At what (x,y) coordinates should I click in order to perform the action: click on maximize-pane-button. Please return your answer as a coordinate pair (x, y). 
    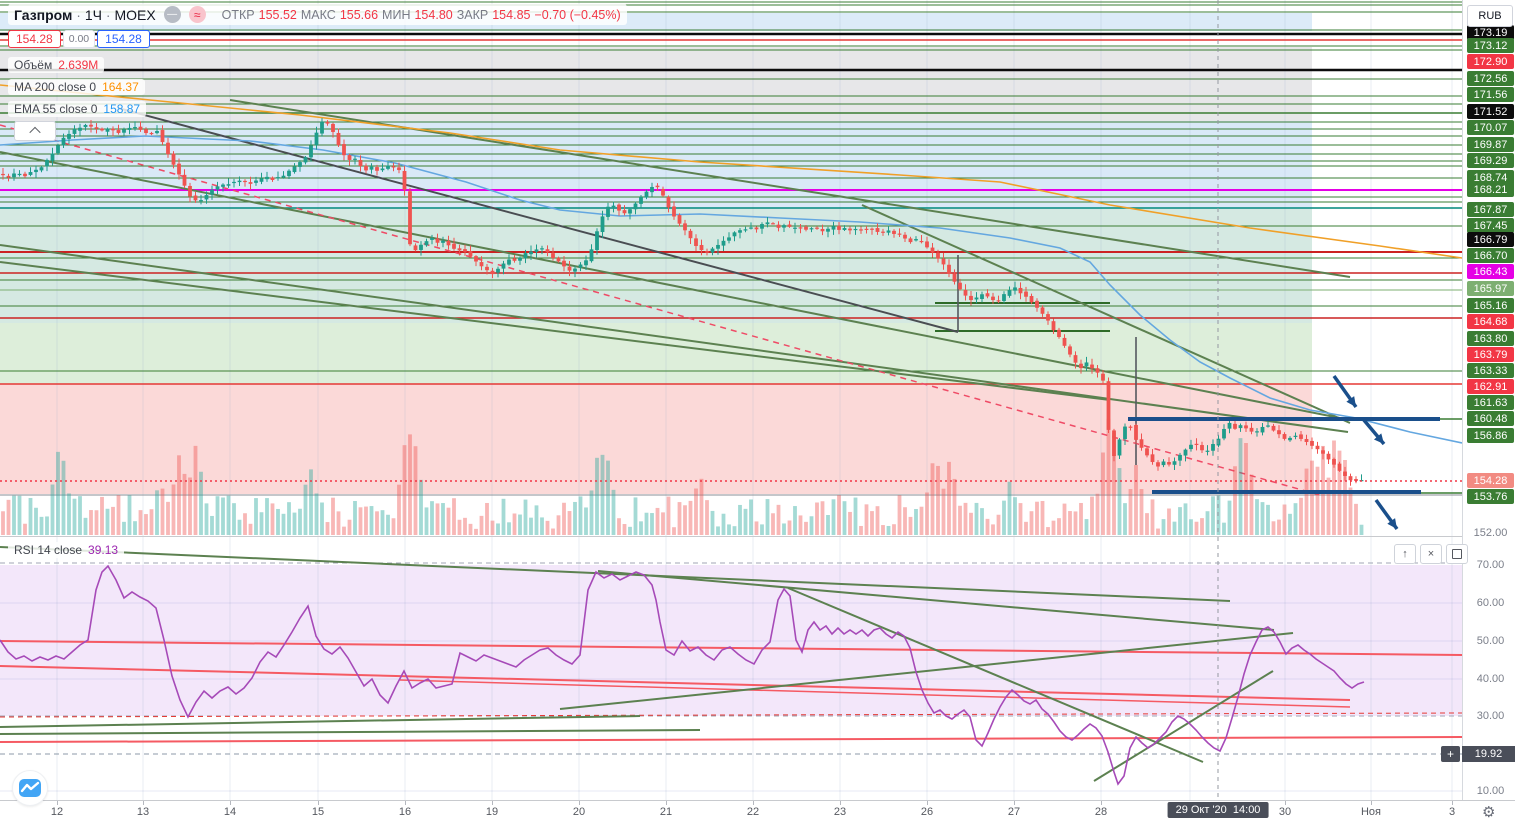
    Looking at the image, I should click on (1457, 554).